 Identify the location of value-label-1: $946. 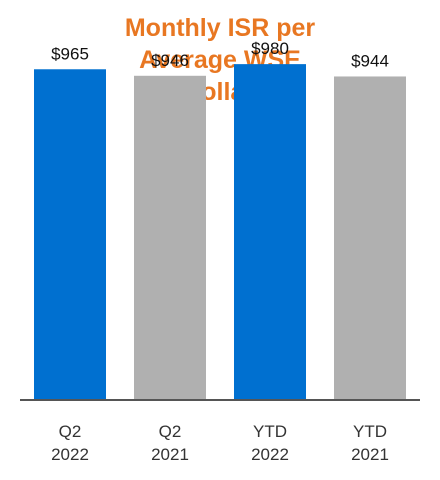
(170, 60).